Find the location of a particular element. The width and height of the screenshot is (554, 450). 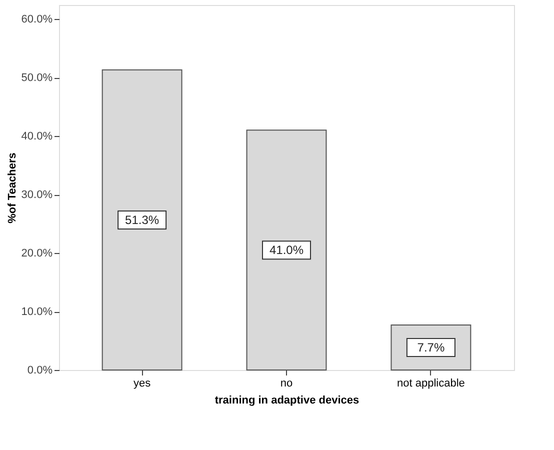

y-tick-label: 60.0% is located at coordinates (37, 20).